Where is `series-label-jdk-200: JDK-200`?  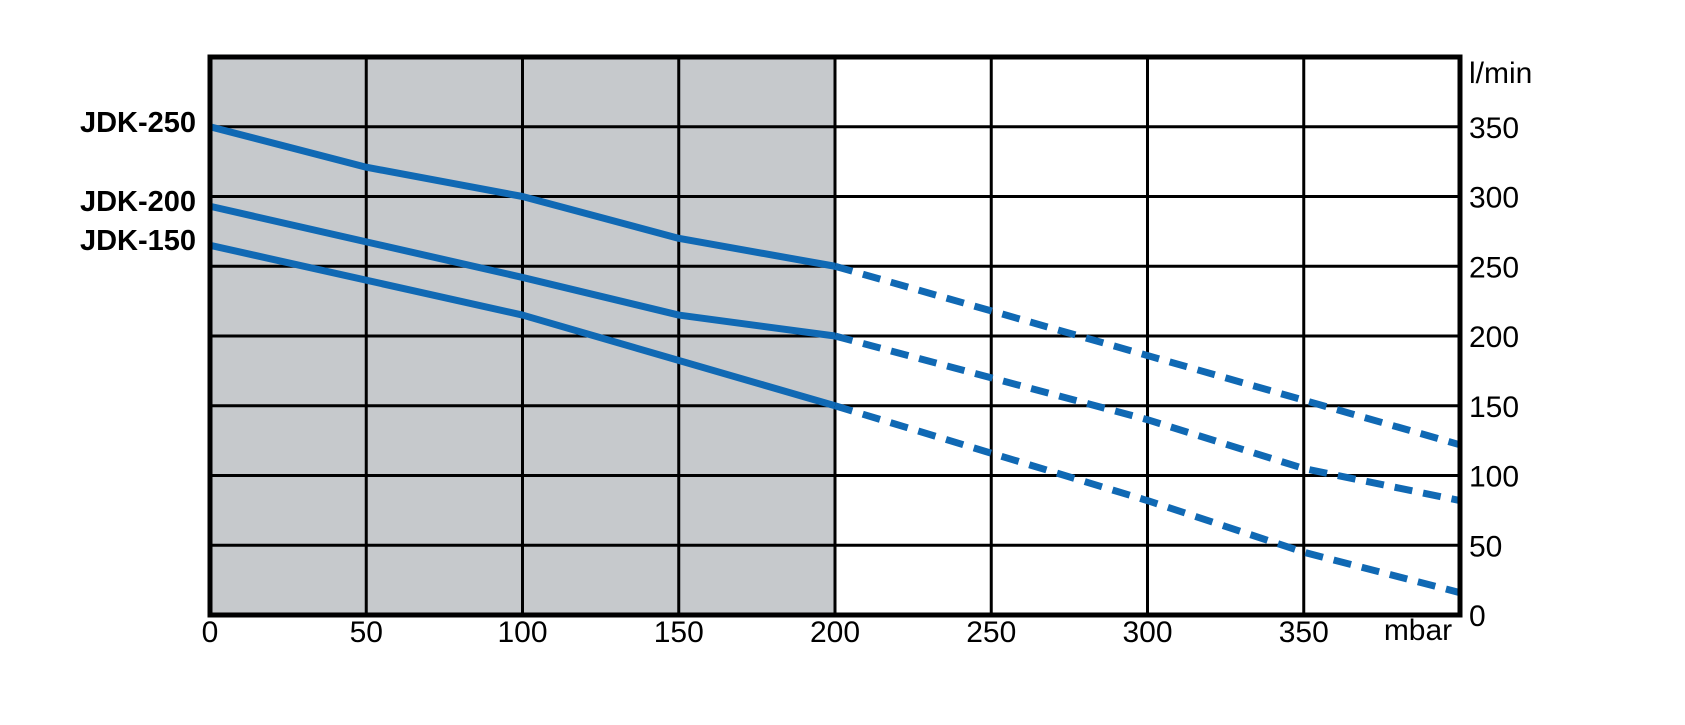
series-label-jdk-200: JDK-200 is located at coordinates (137, 202).